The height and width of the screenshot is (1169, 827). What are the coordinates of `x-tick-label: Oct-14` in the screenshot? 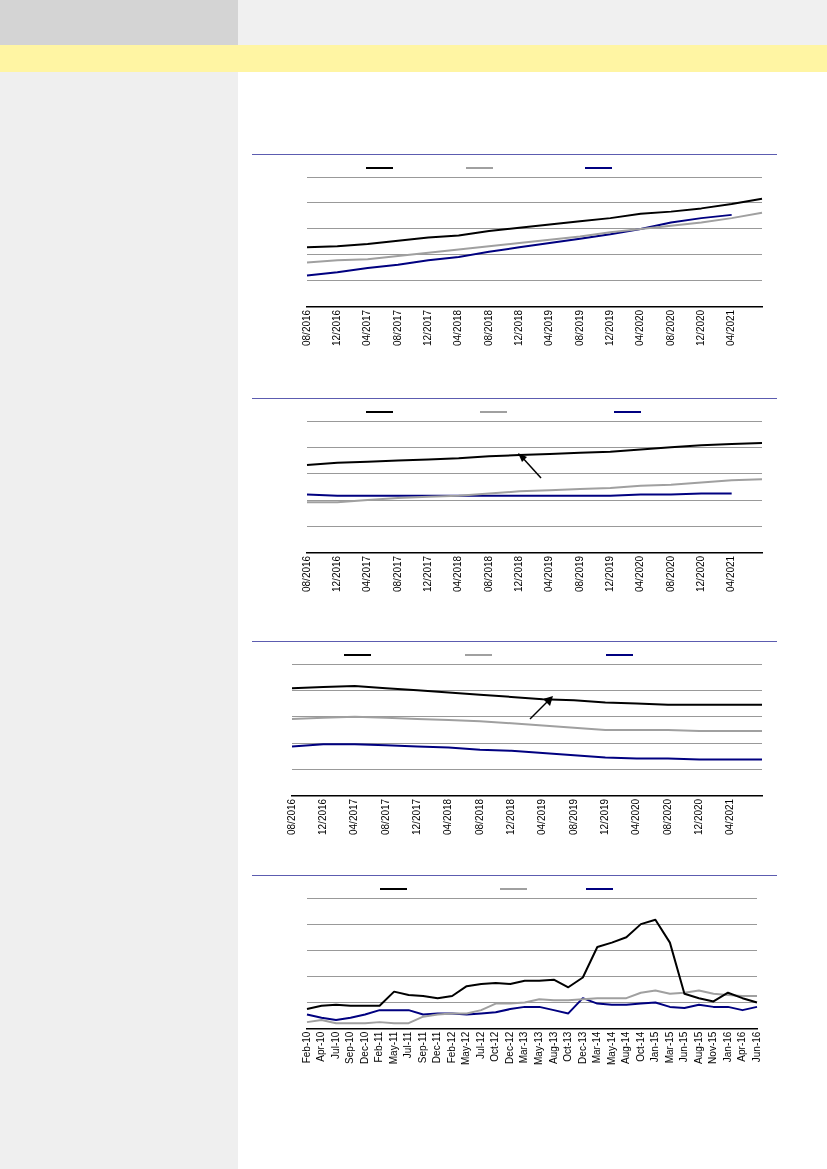 It's located at (640, 1046).